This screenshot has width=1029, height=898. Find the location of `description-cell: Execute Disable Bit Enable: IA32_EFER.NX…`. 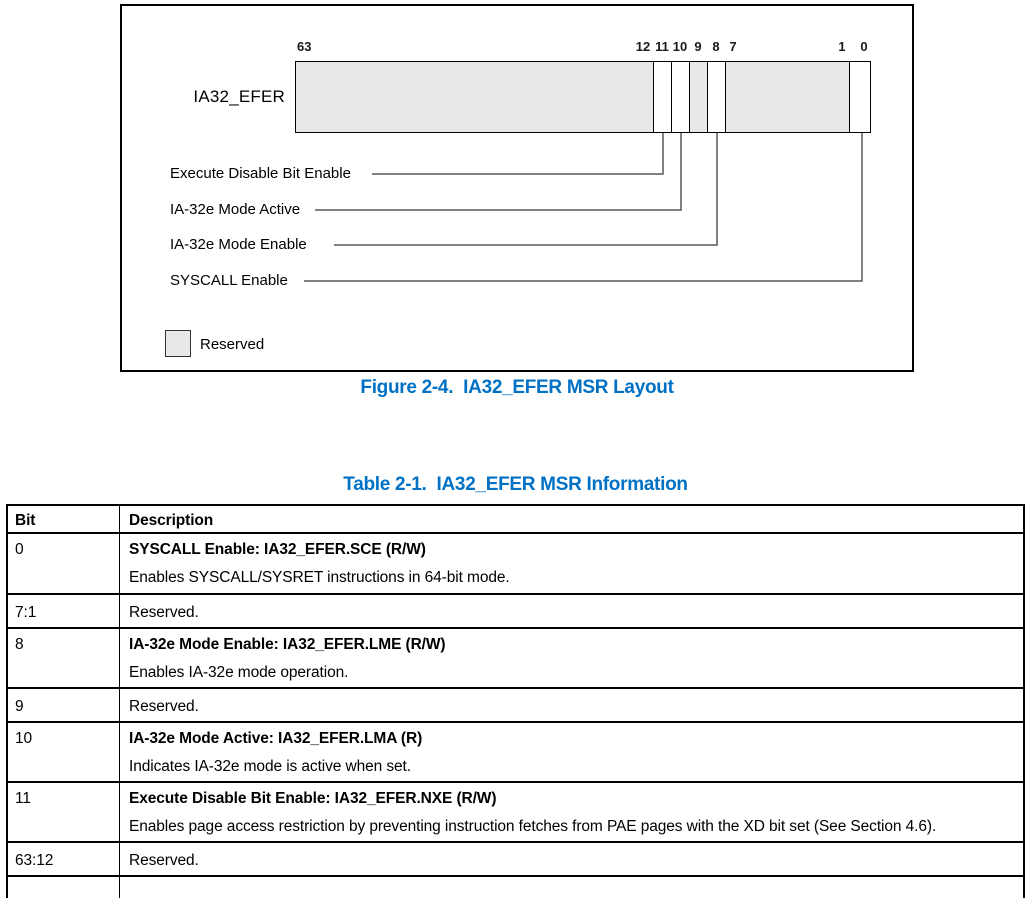

description-cell: Execute Disable Bit Enable: IA32_EFER.NX… is located at coordinates (572, 811).